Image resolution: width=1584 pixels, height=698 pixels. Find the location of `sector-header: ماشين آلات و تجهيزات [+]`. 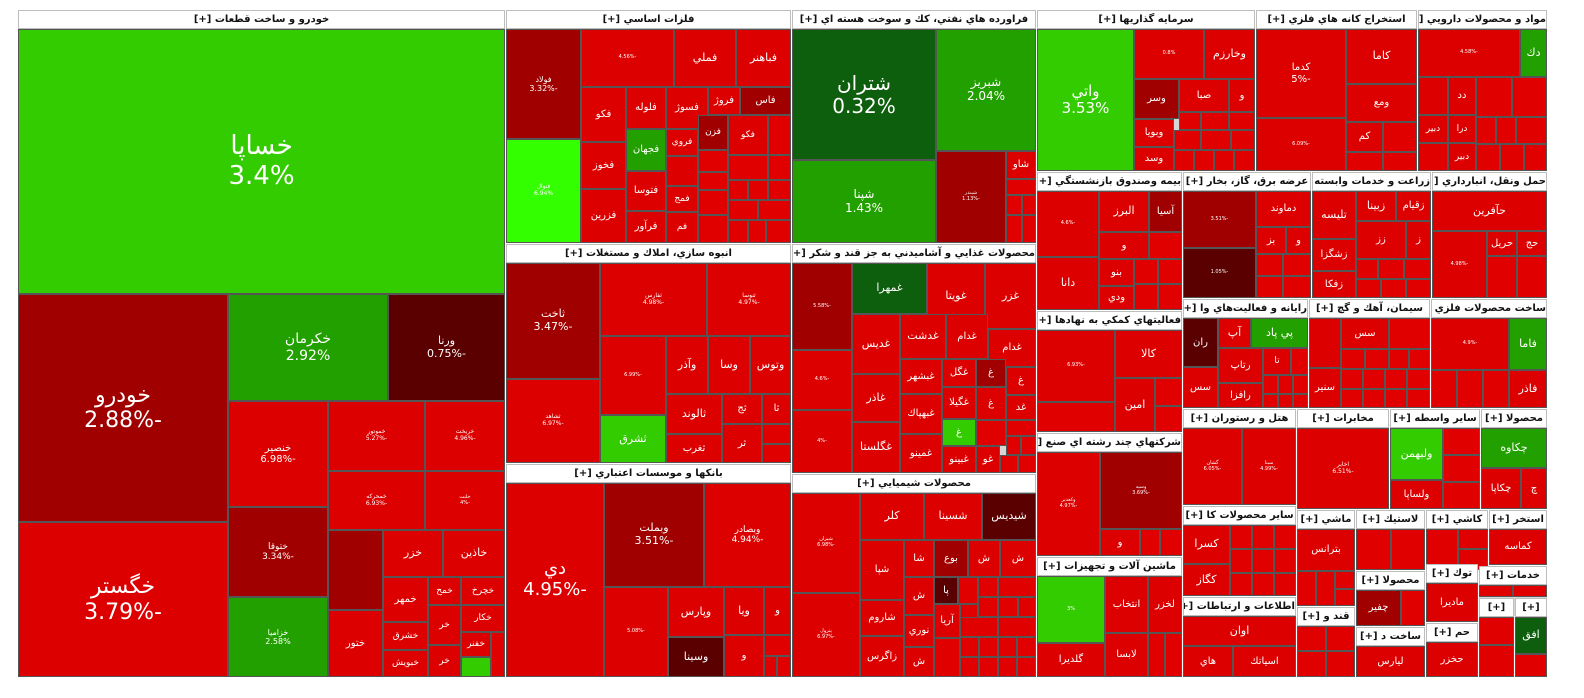

sector-header: ماشين آلات و تجهيزات [+] is located at coordinates (1109, 566).